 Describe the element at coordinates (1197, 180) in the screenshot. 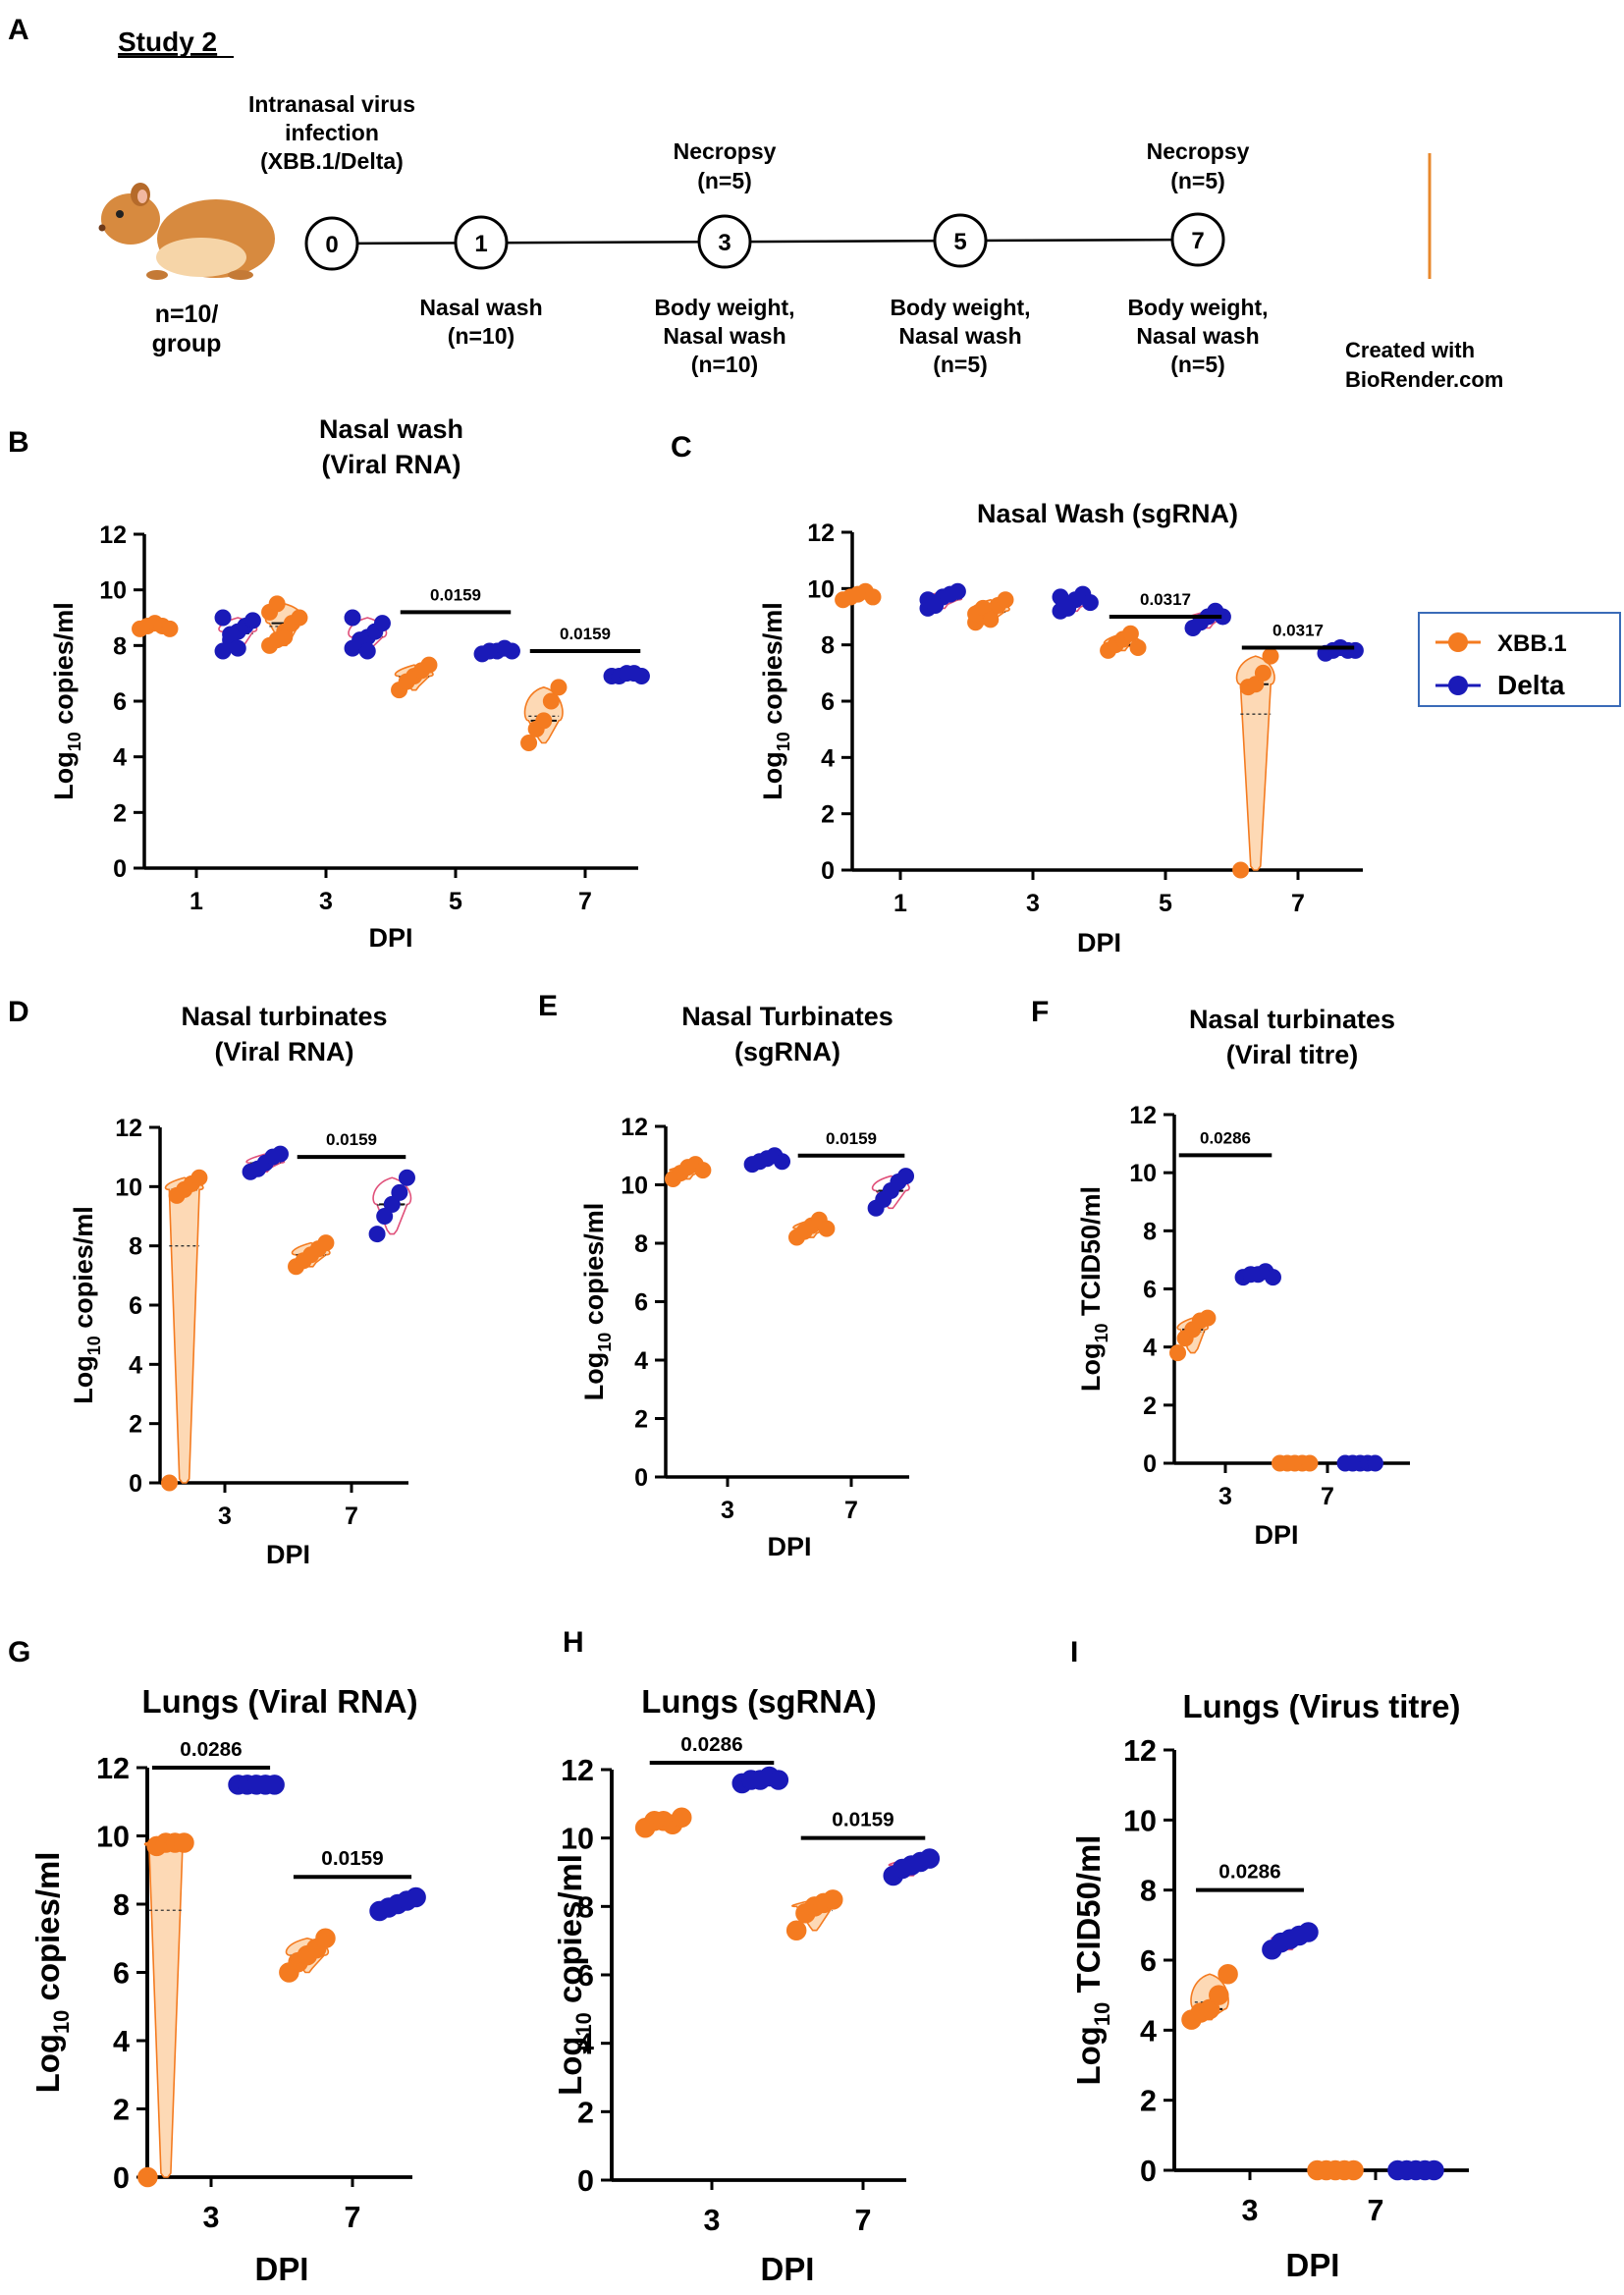

I see `timeline-above-label: (n=5)` at that location.